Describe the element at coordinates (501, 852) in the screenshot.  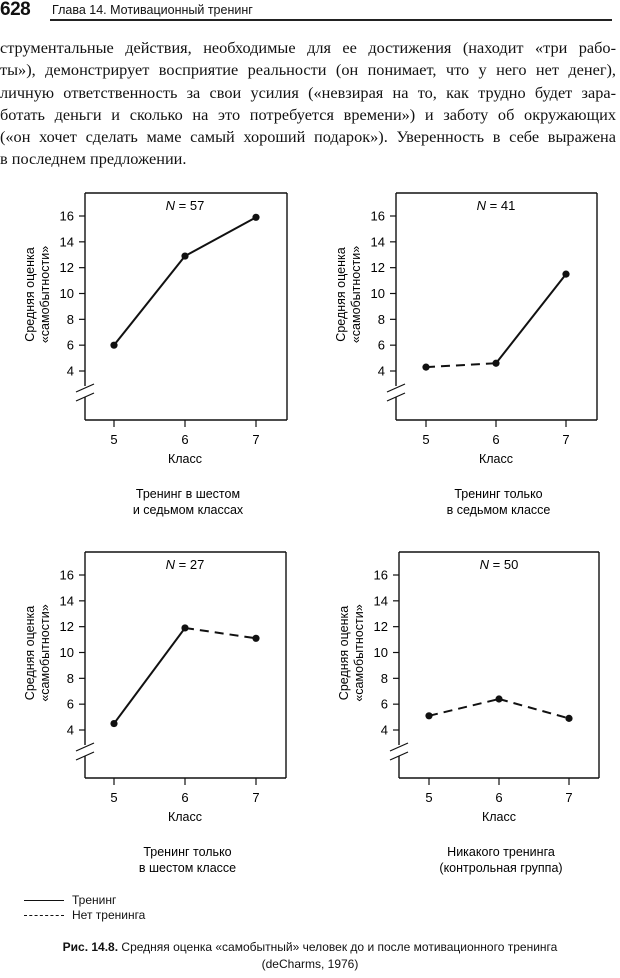
I see `panel-subtitle-line: Никакого тренинга` at that location.